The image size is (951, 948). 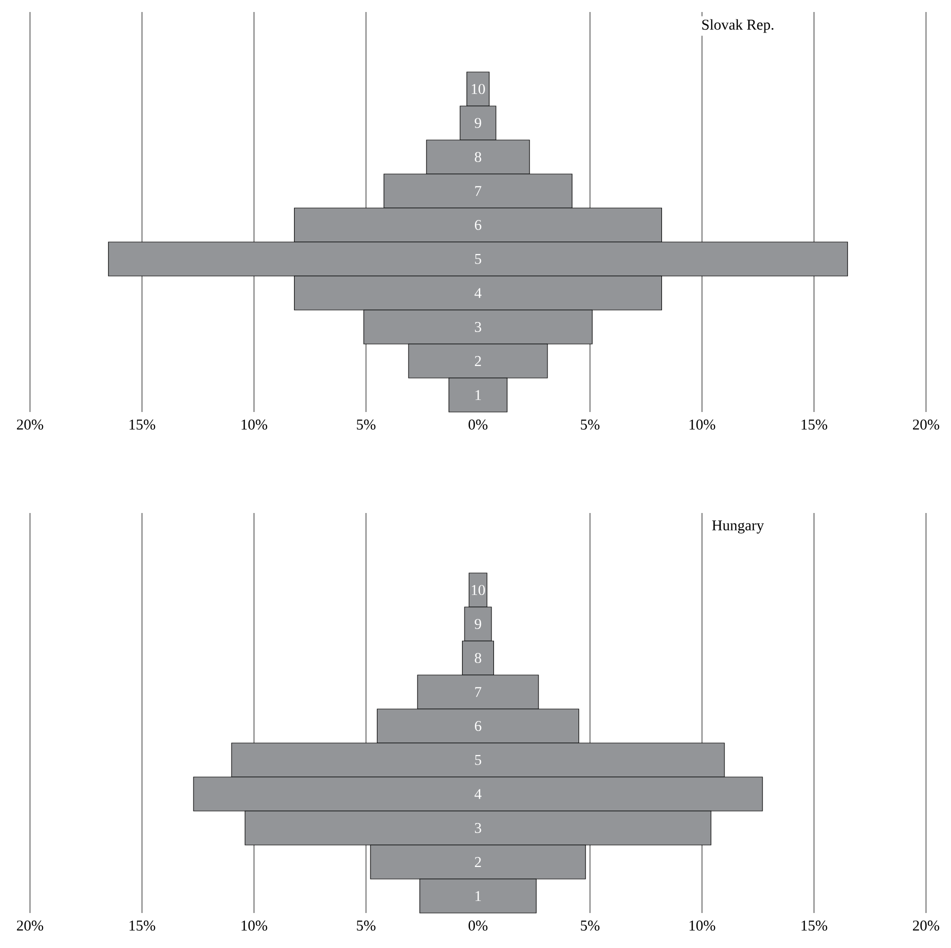 What do you see at coordinates (738, 527) in the screenshot?
I see `chart-title: Hungary` at bounding box center [738, 527].